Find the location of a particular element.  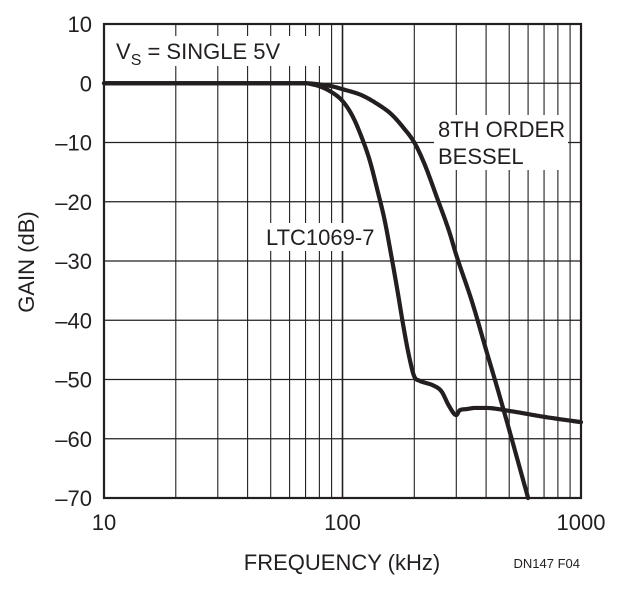

x-axis-title: FREQUENCY (kHz) is located at coordinates (342, 562).